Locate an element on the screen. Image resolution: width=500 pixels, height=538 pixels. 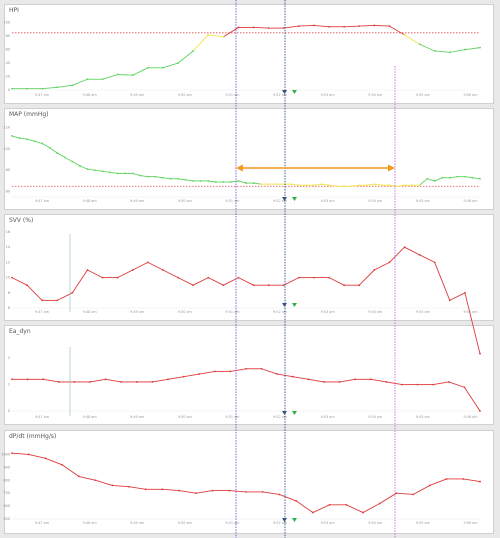
dpdt-title: dP/dt (mmHg/s) is located at coordinates (33, 436).